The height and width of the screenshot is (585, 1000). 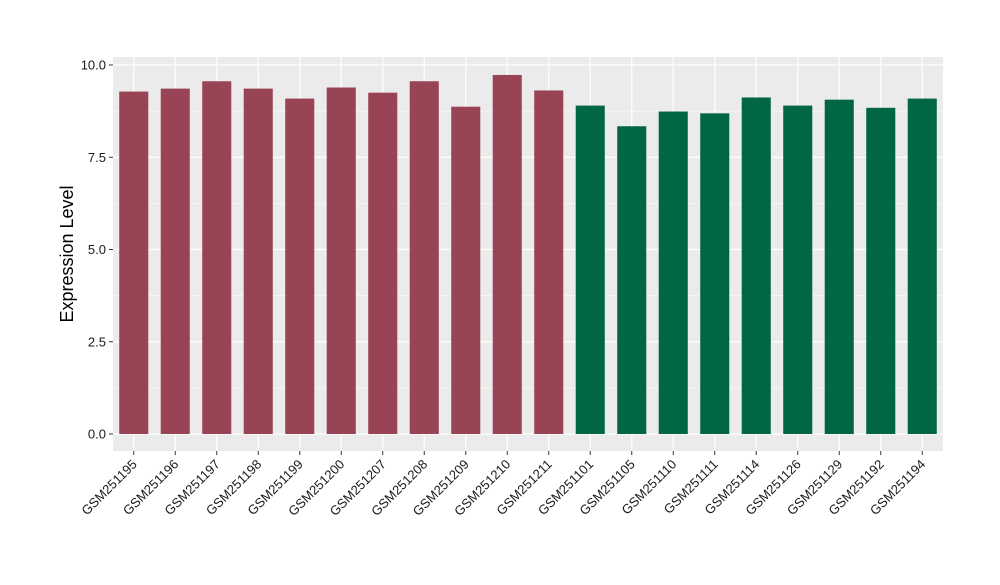 What do you see at coordinates (97, 341) in the screenshot?
I see `y-tick-label: 2.5` at bounding box center [97, 341].